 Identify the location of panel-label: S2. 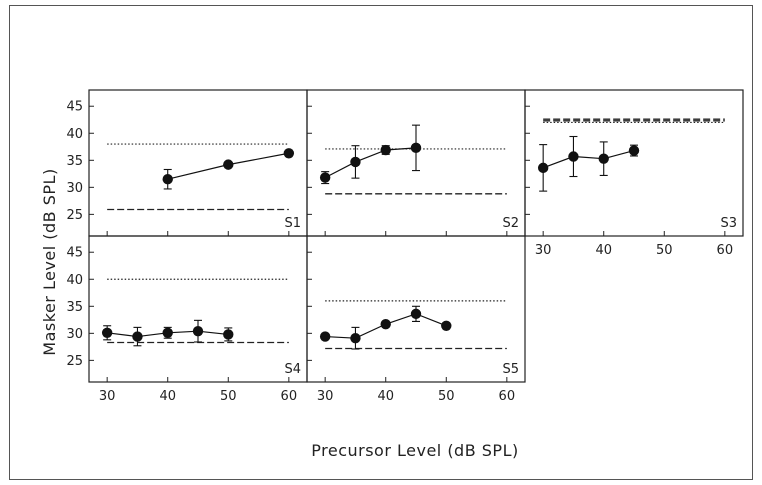
(510, 223).